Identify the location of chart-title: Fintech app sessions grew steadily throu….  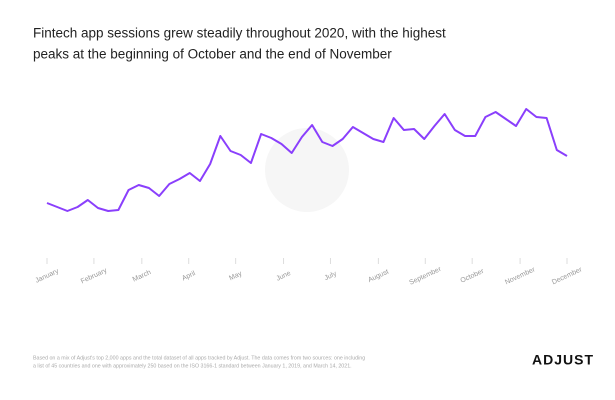
(239, 33).